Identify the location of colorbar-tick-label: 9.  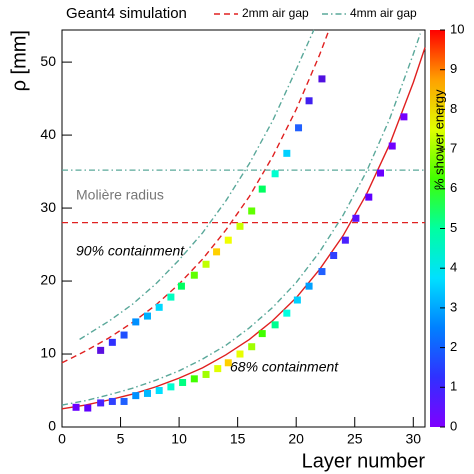
(453, 68).